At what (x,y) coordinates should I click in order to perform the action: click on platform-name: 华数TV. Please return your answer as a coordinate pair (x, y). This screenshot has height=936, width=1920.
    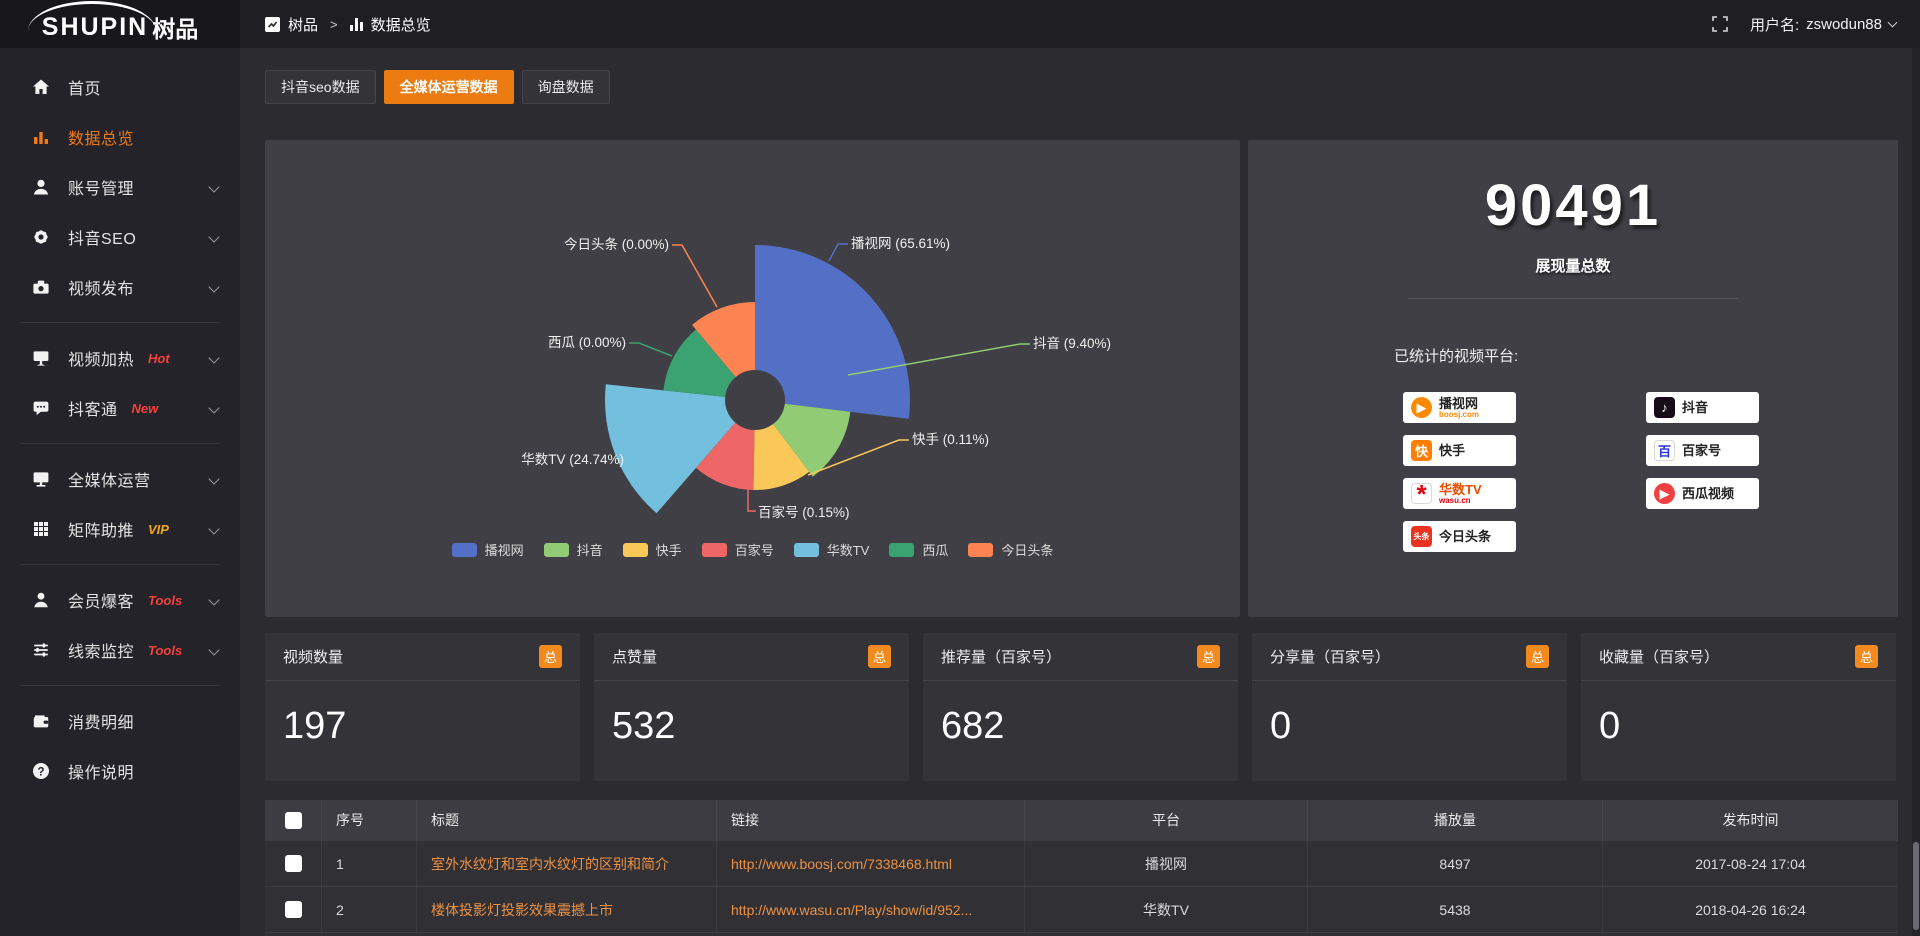
    Looking at the image, I should click on (1460, 489).